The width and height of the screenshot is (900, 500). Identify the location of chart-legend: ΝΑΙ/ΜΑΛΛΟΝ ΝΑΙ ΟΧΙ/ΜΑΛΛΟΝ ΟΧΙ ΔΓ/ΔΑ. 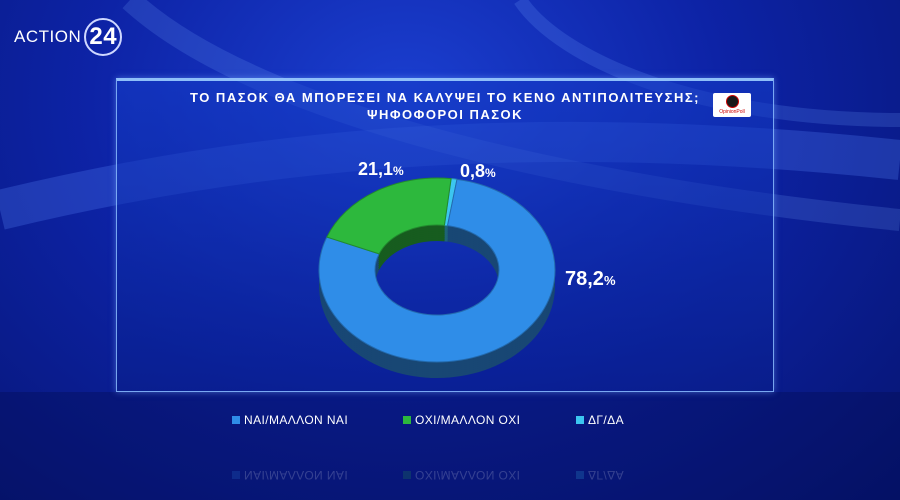
(450, 421).